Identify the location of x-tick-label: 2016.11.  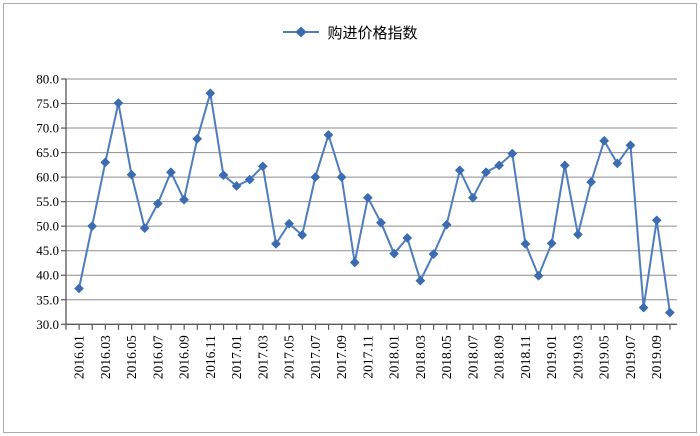
(210, 356).